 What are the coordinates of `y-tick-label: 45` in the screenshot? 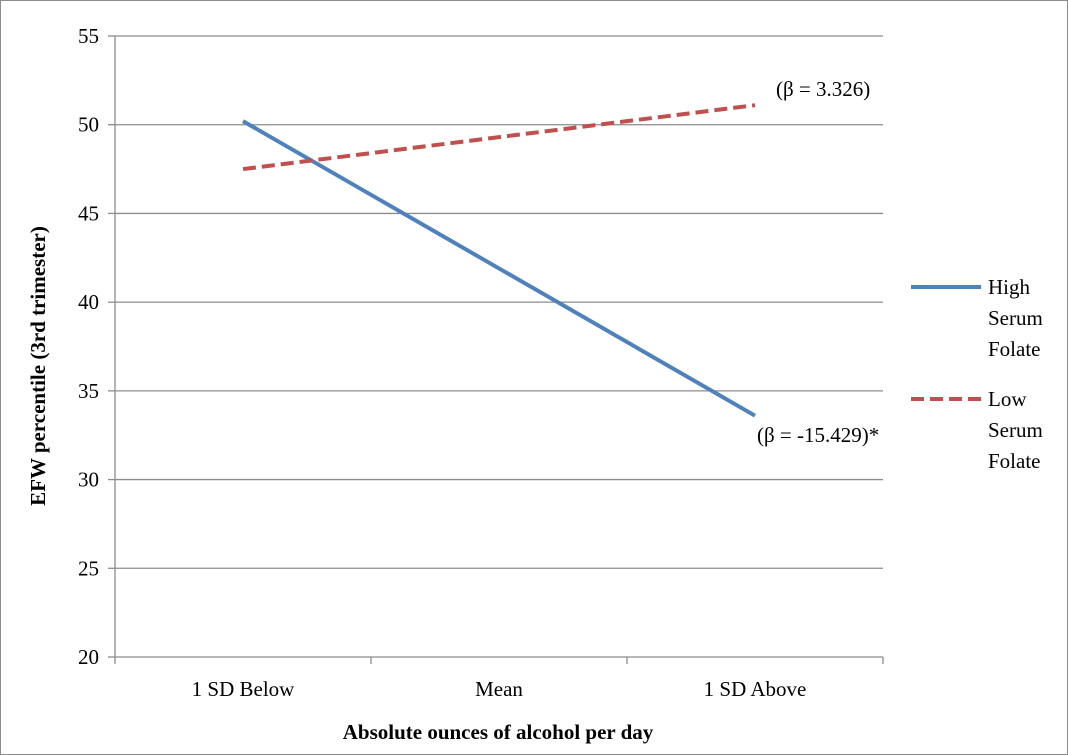 It's located at (88, 213).